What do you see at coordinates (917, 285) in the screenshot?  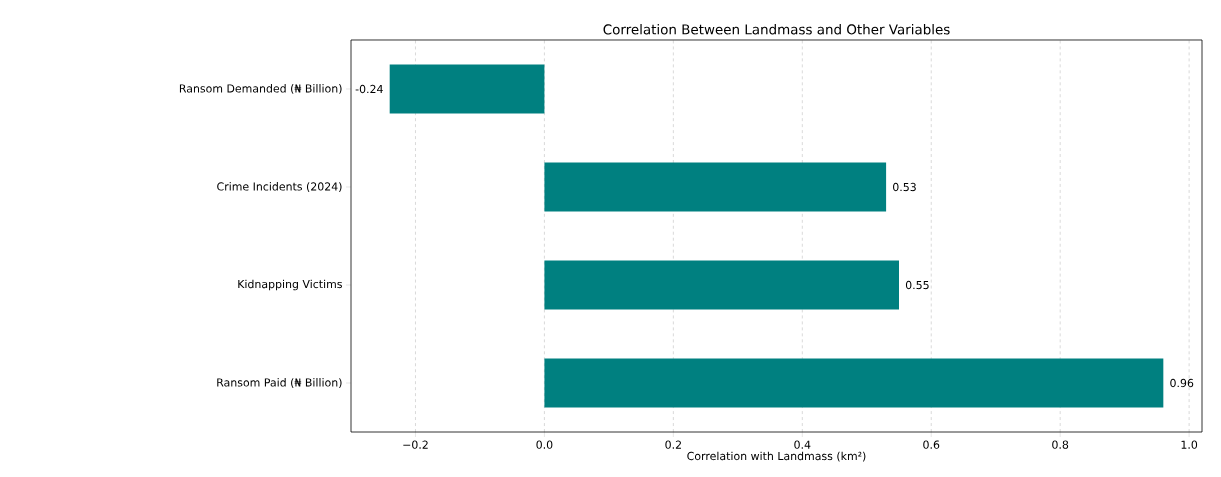 I see `data-label: 0.55` at bounding box center [917, 285].